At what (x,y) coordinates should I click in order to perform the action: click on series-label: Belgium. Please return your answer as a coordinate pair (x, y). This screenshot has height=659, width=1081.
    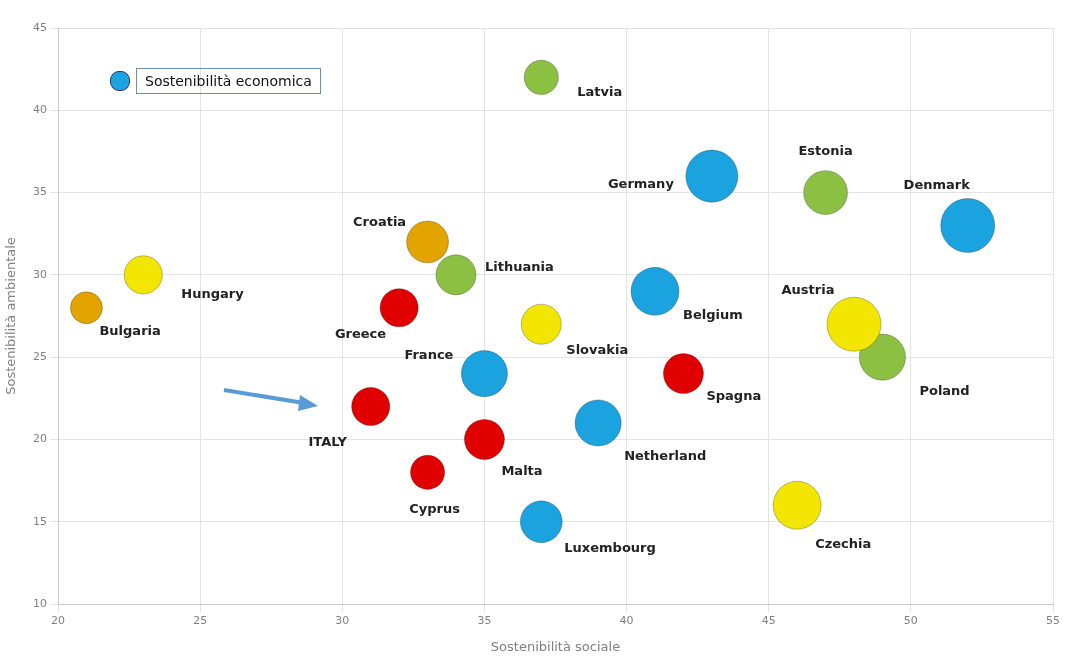
    Looking at the image, I should click on (713, 314).